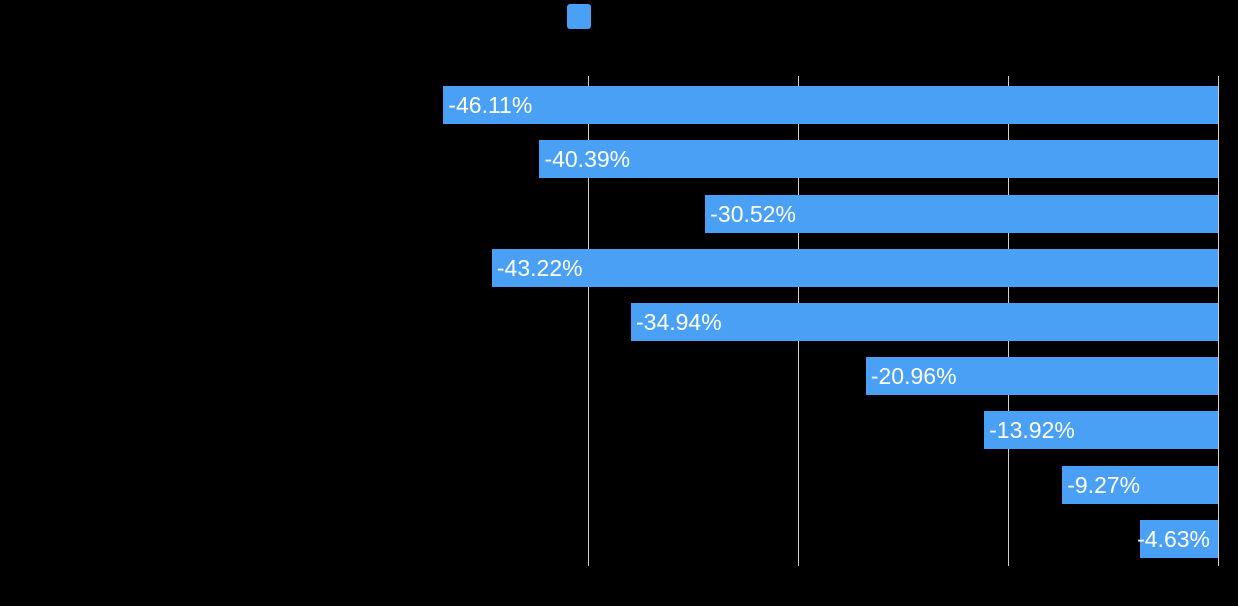 The image size is (1238, 606). Describe the element at coordinates (878, 159) in the screenshot. I see `bar: -40.39%` at that location.